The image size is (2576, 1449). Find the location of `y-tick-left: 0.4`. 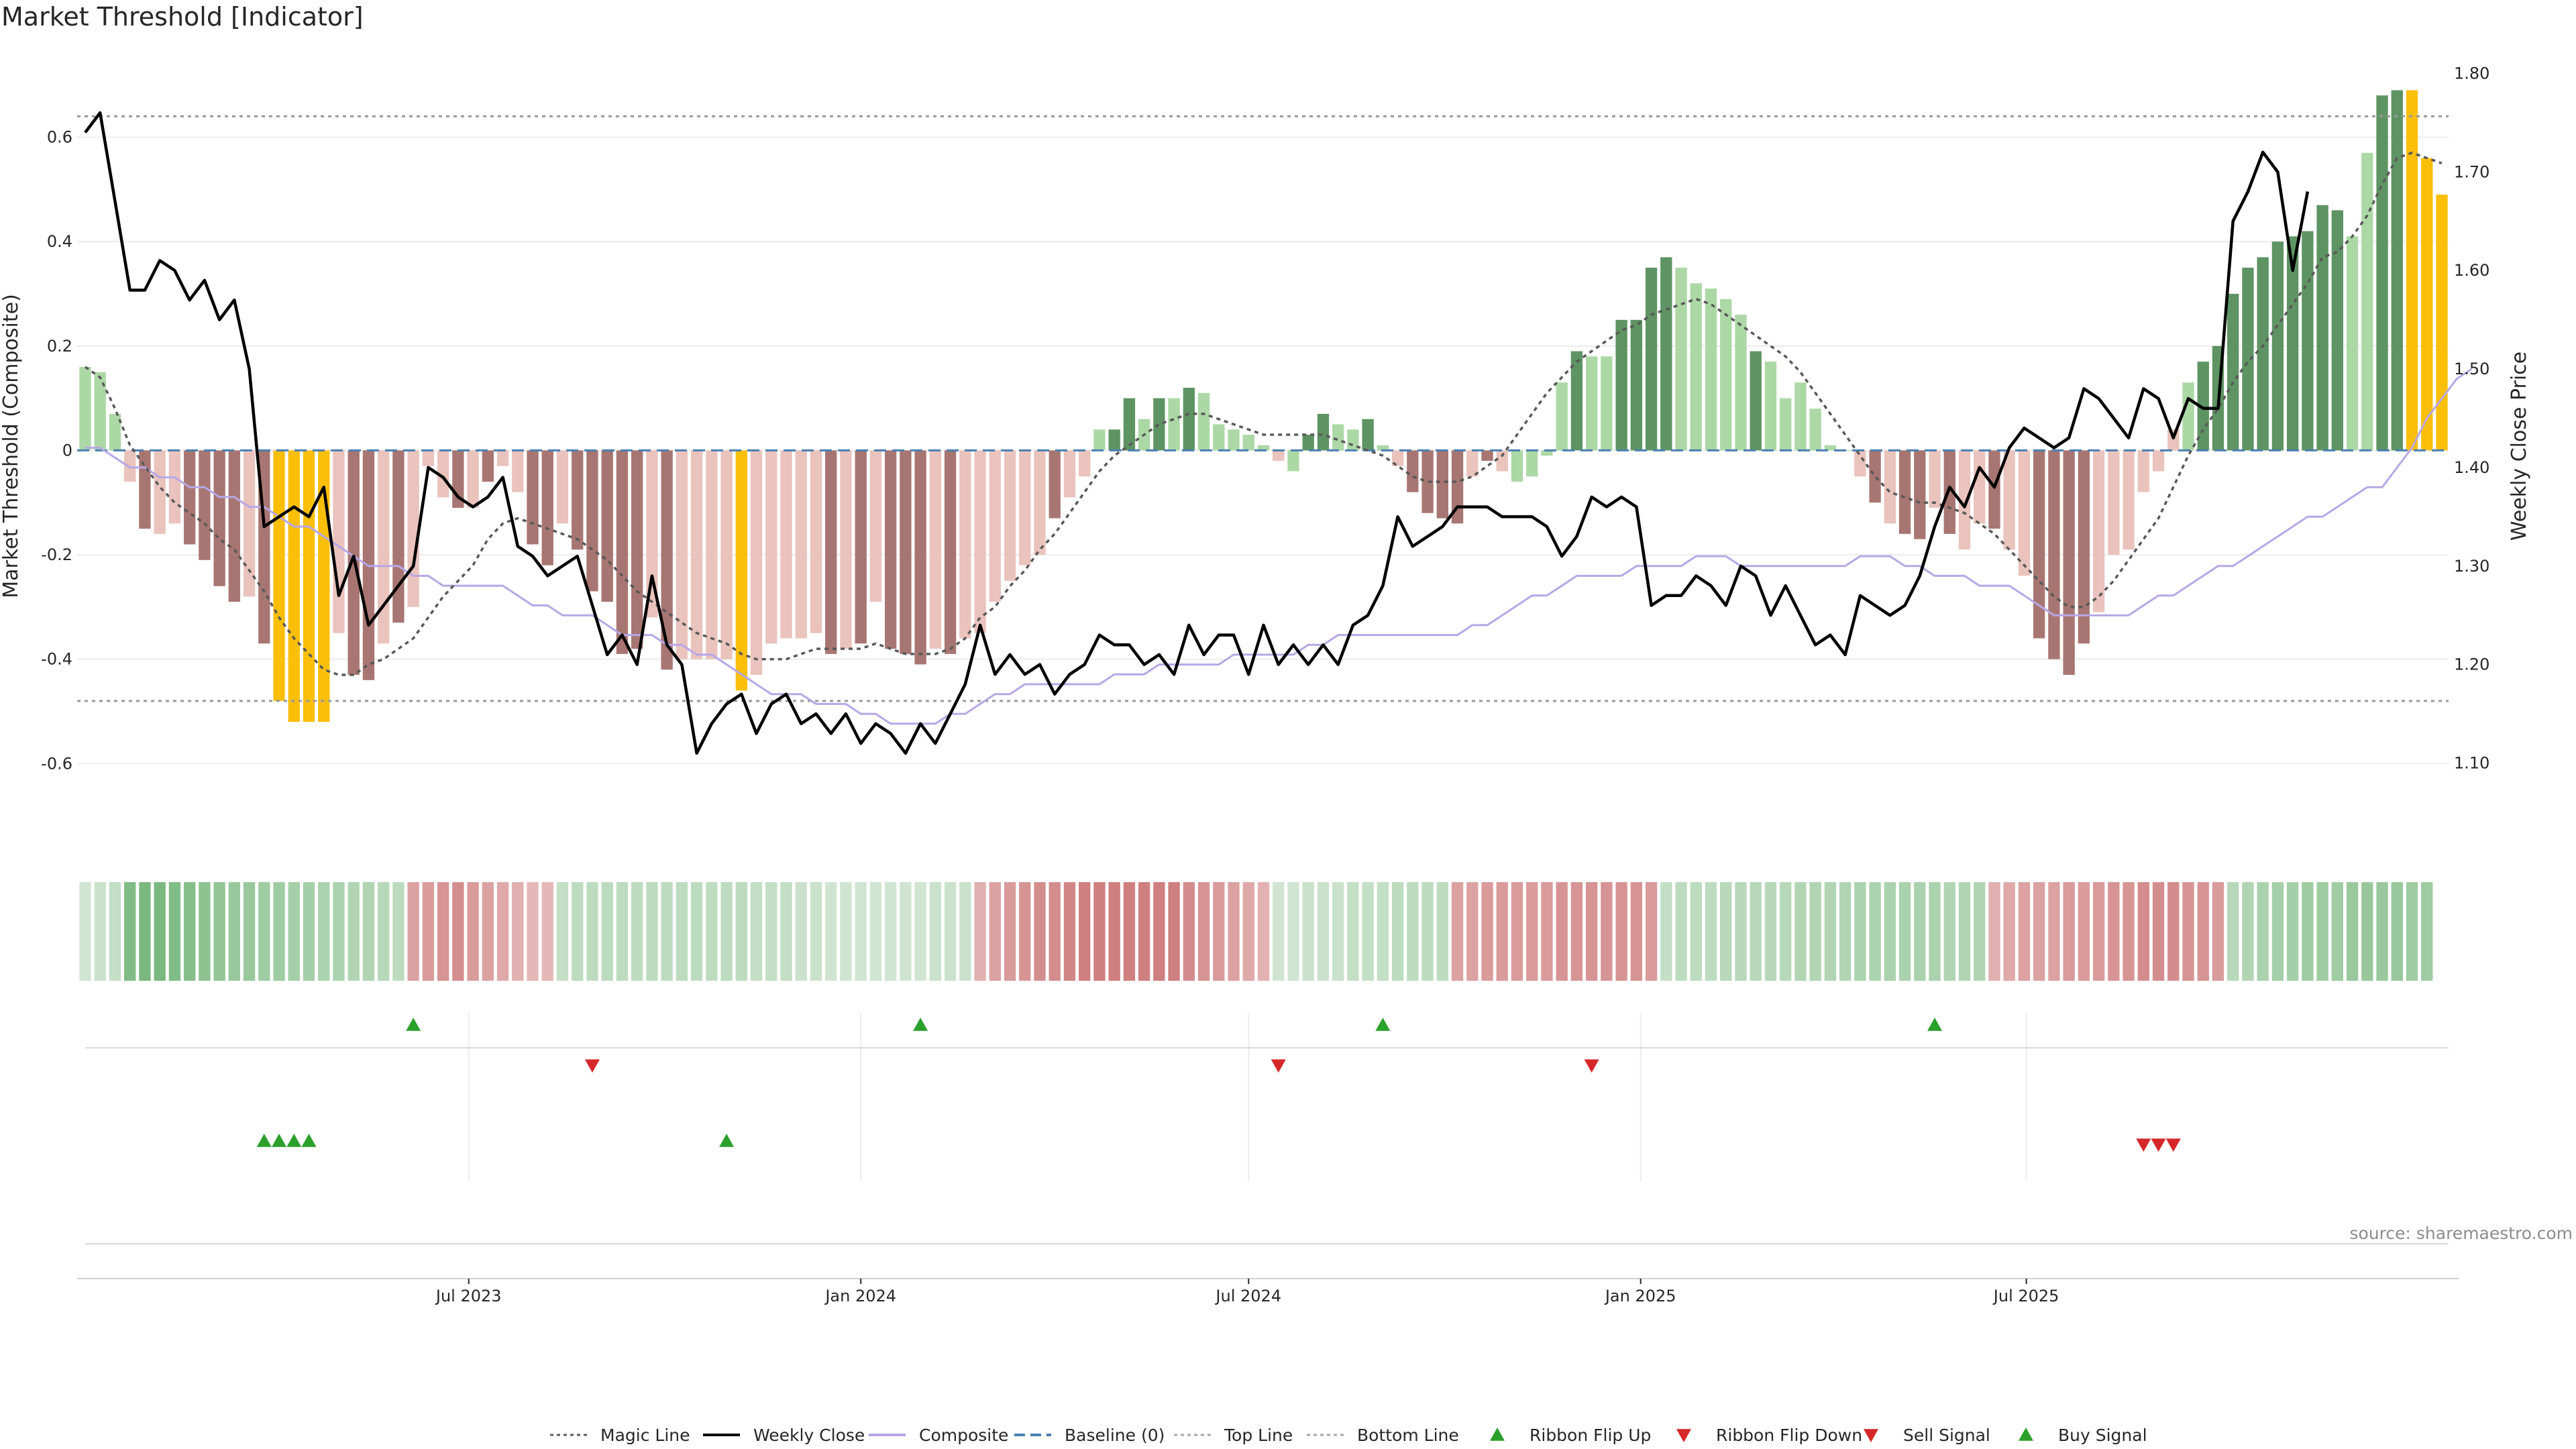

y-tick-left: 0.4 is located at coordinates (59, 241).